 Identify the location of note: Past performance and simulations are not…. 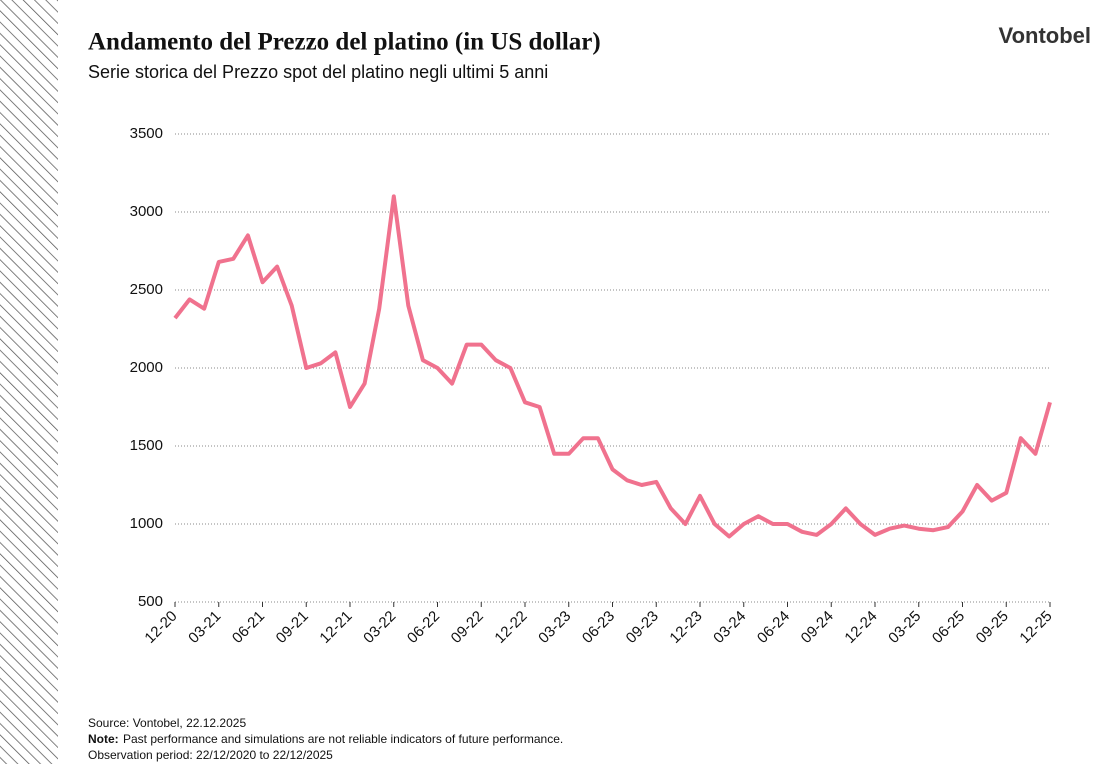
(343, 739).